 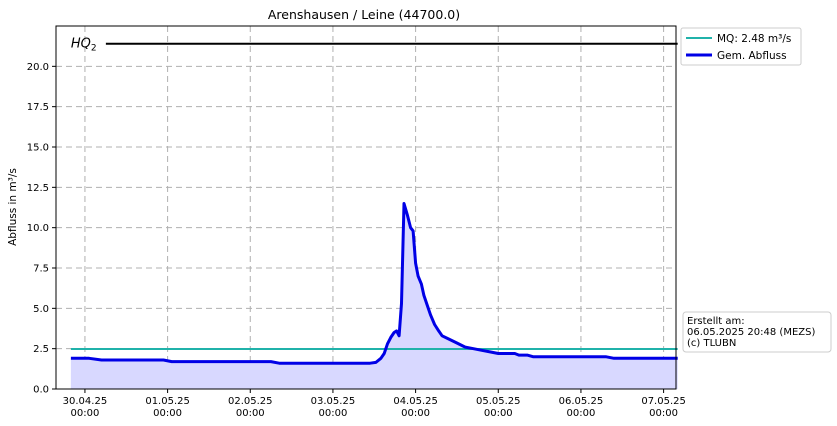 What do you see at coordinates (711, 343) in the screenshot?
I see `info-copyright: (c) TLUBN` at bounding box center [711, 343].